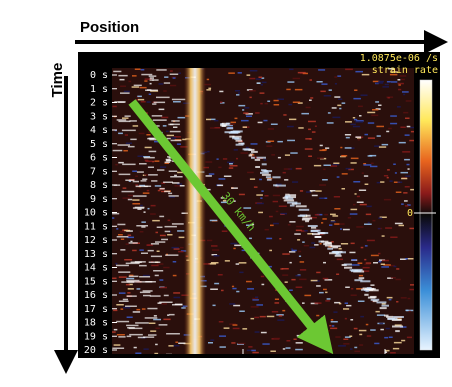 Image resolution: width=452 pixels, height=387 pixels. What do you see at coordinates (99, 171) in the screenshot?
I see `y-tick-label: 7 s` at bounding box center [99, 171].